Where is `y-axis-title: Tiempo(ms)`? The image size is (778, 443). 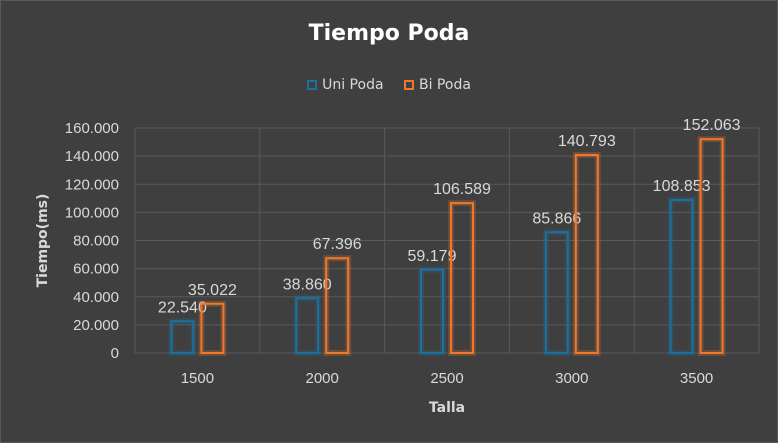
y-axis-title: Tiempo(ms) is located at coordinates (43, 241).